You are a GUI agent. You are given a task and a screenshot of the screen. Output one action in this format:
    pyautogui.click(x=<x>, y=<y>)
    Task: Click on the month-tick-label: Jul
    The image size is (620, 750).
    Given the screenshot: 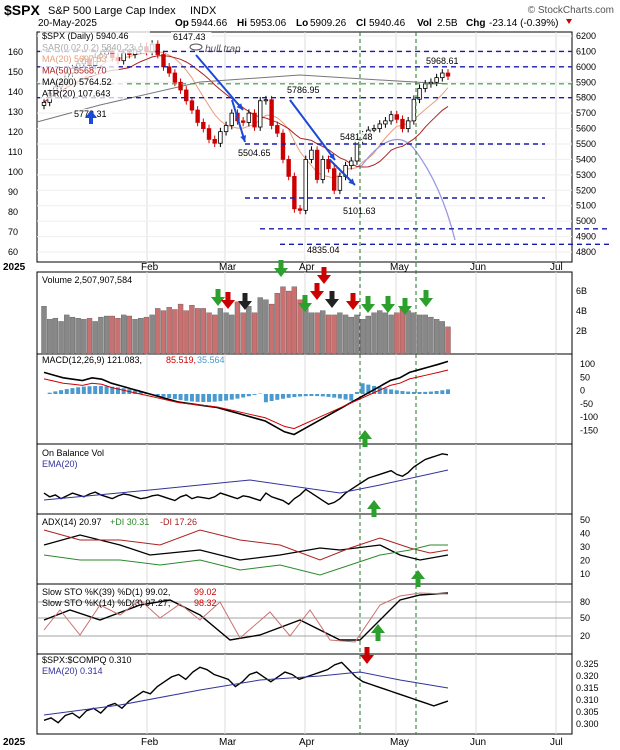 What is the action you would take?
    pyautogui.click(x=556, y=267)
    